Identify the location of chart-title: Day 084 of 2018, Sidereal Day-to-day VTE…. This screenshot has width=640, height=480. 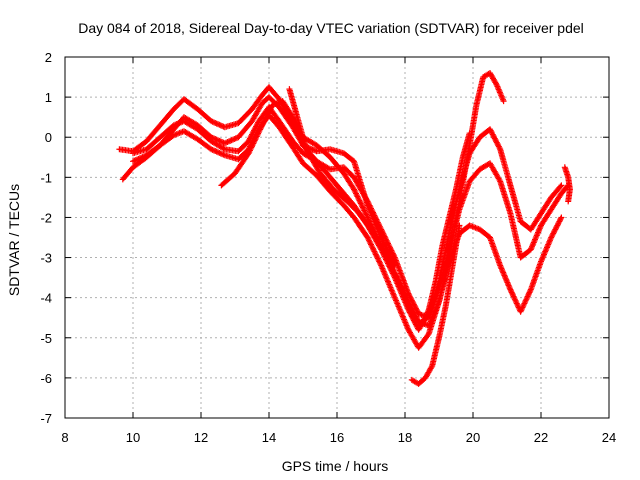
(331, 28).